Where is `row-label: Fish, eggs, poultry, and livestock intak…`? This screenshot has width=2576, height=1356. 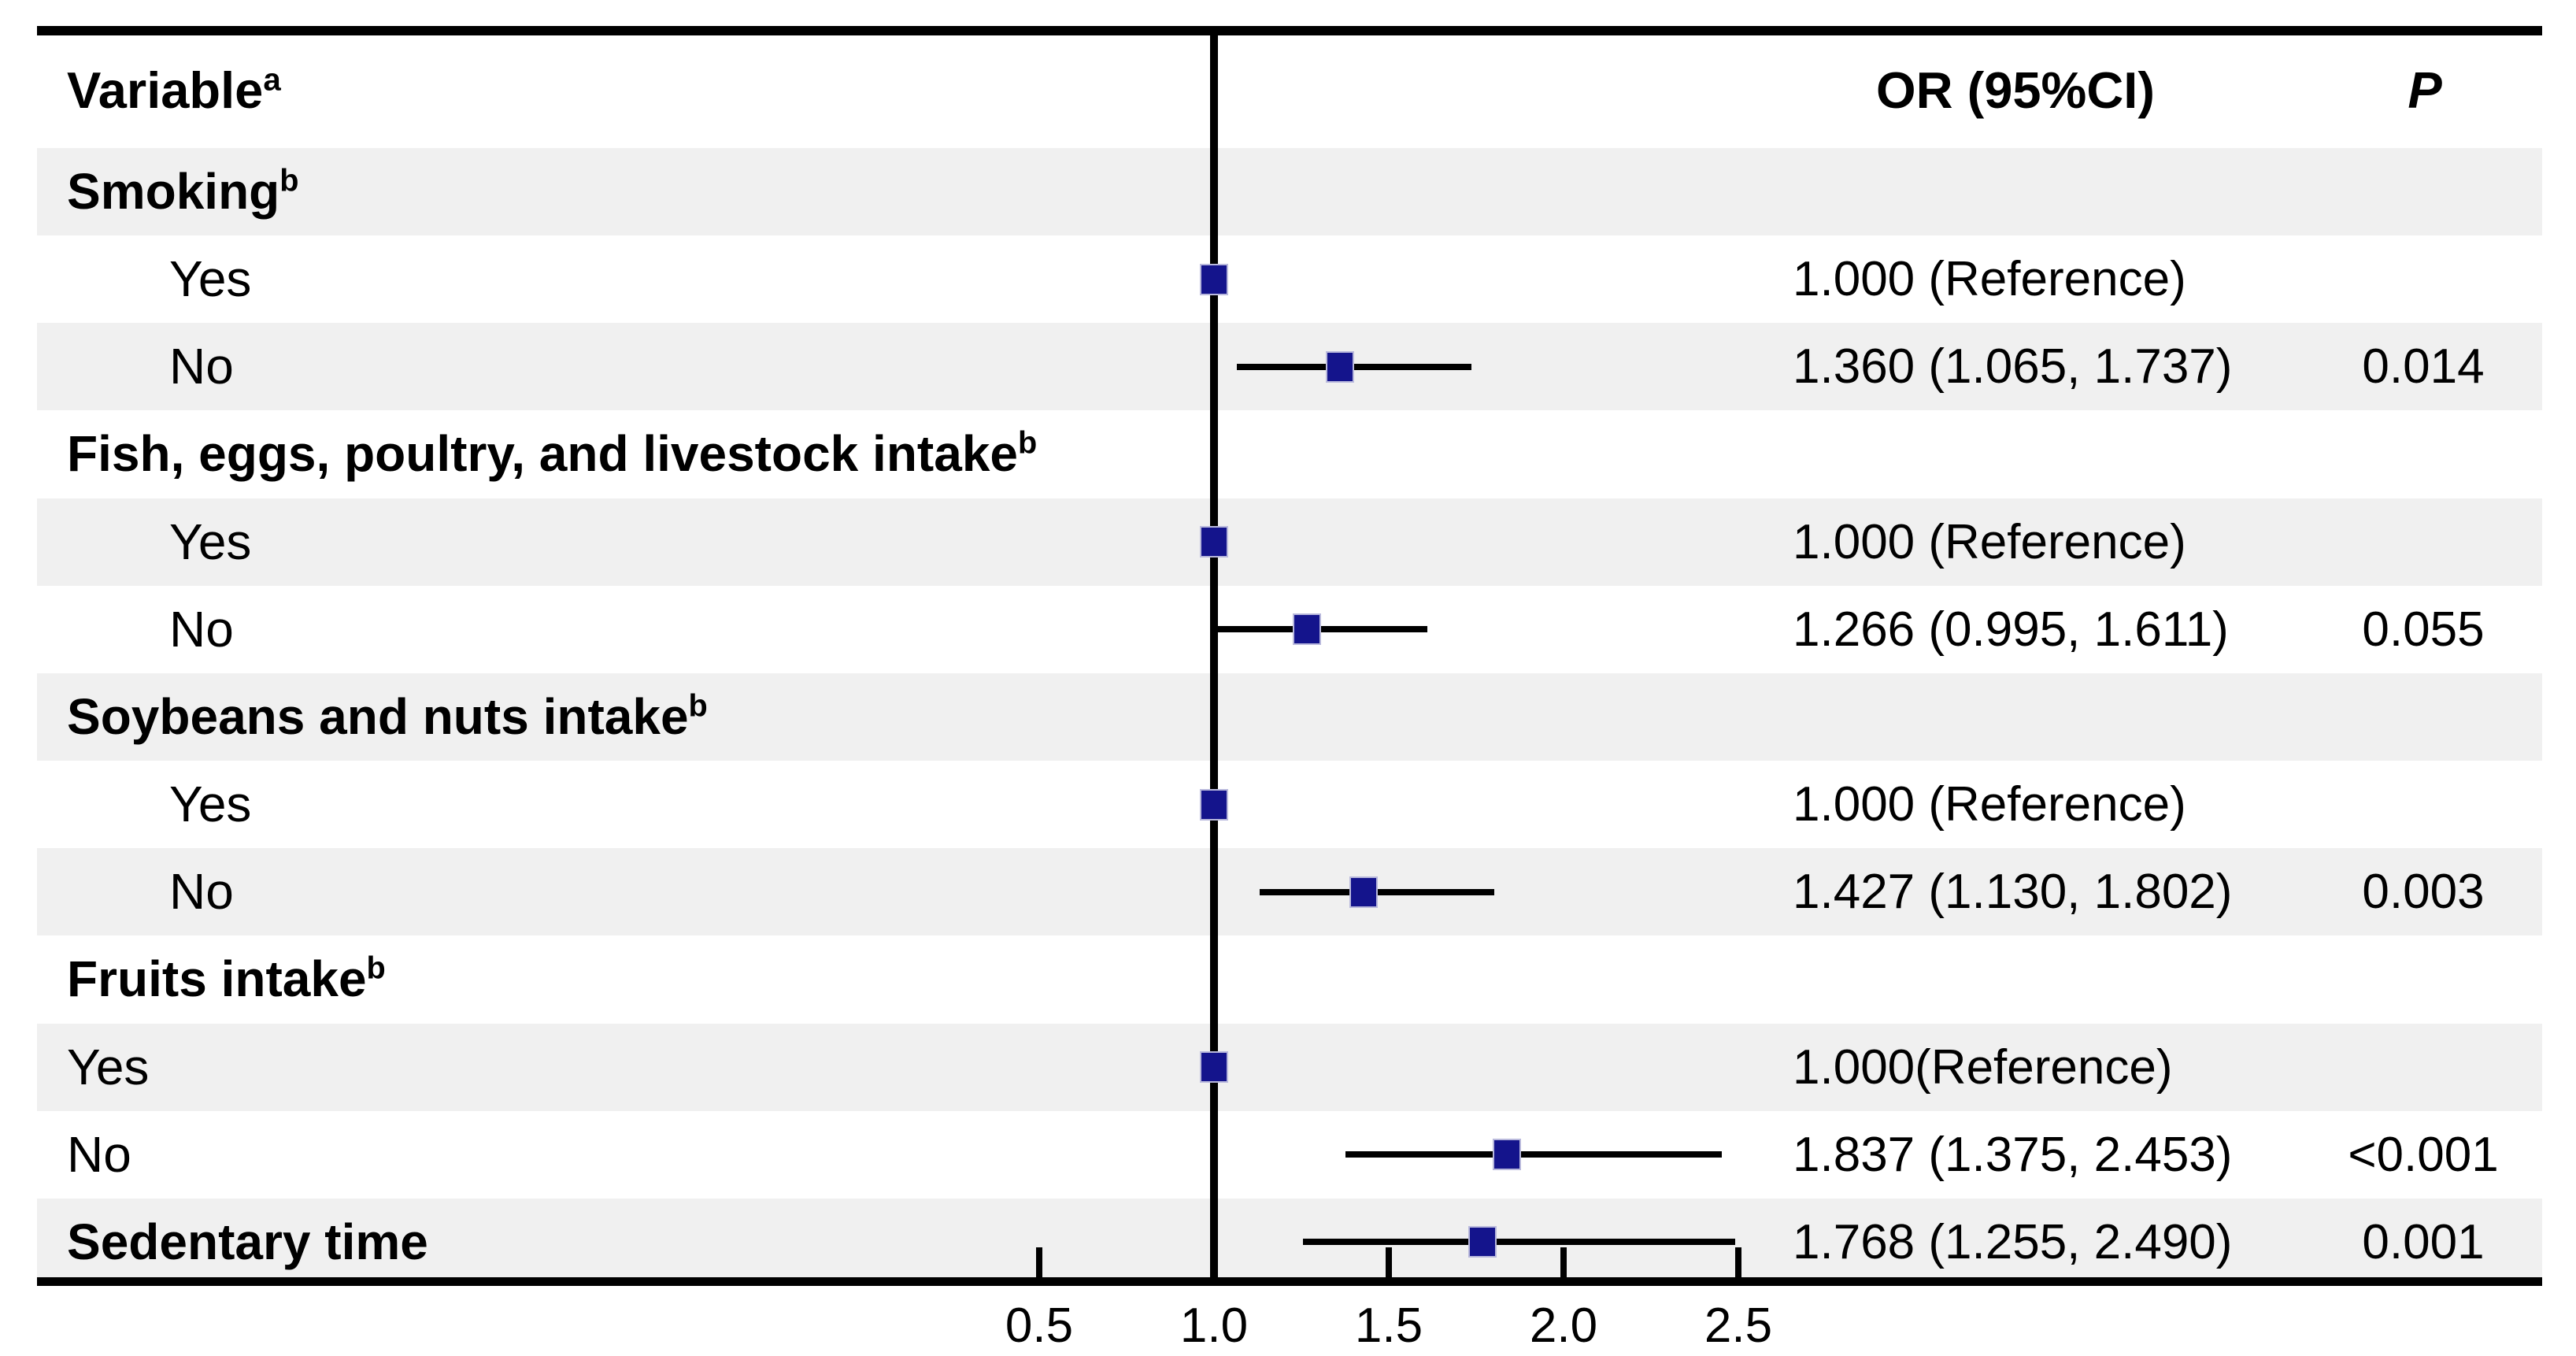 row-label: Fish, eggs, poultry, and livestock intak… is located at coordinates (552, 454).